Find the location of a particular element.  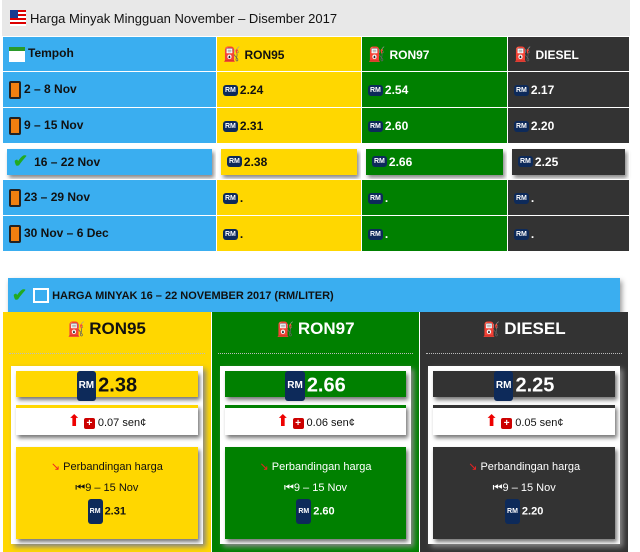

price-value: 2.25 is located at coordinates (546, 161).